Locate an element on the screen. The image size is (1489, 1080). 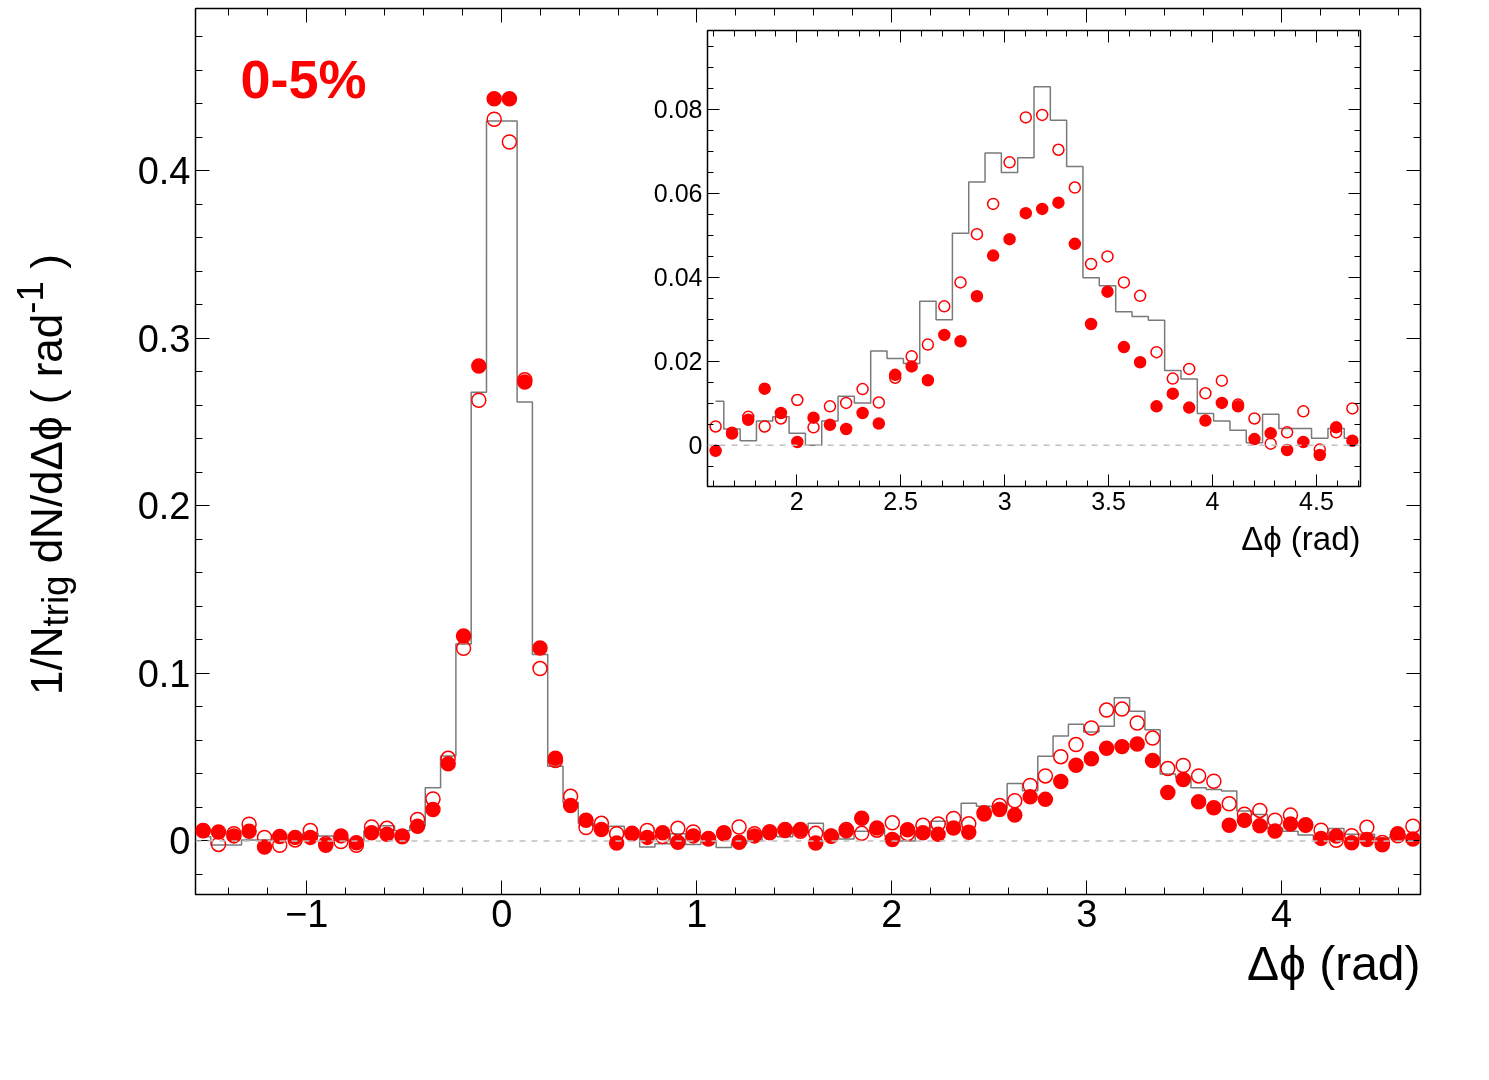
y-tick-label: 0.4 is located at coordinates (164, 171).